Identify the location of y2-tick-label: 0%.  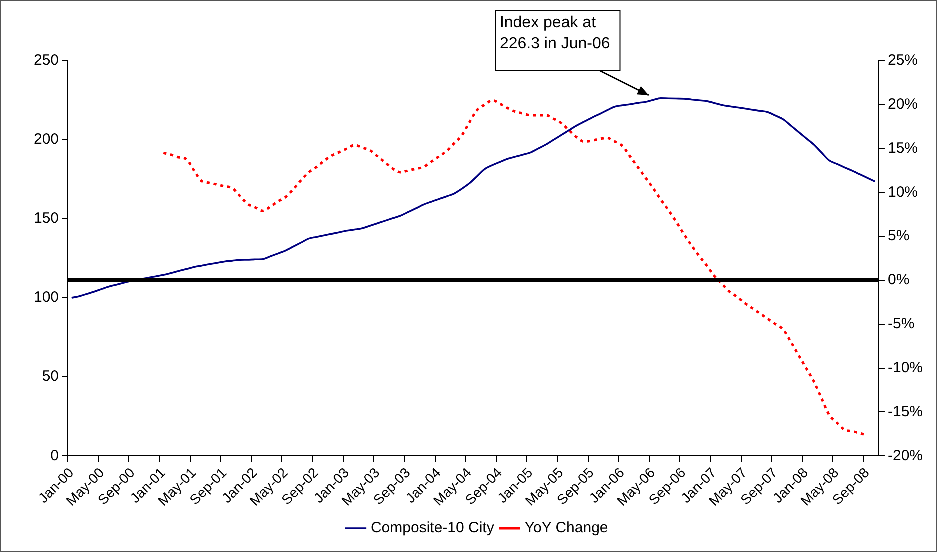
(899, 280).